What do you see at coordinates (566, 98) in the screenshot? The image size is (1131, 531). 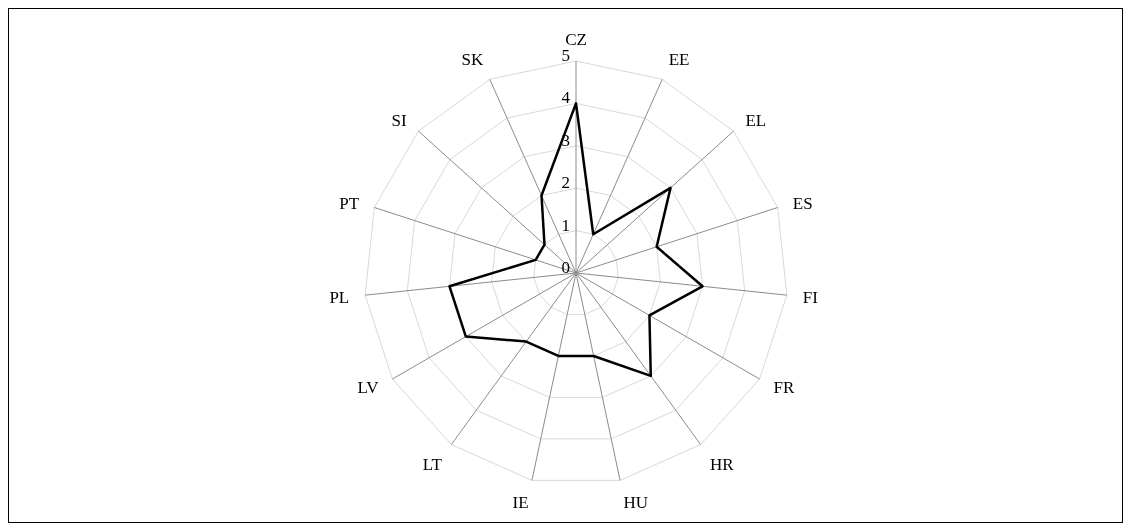 I see `y-tick-label: 4` at bounding box center [566, 98].